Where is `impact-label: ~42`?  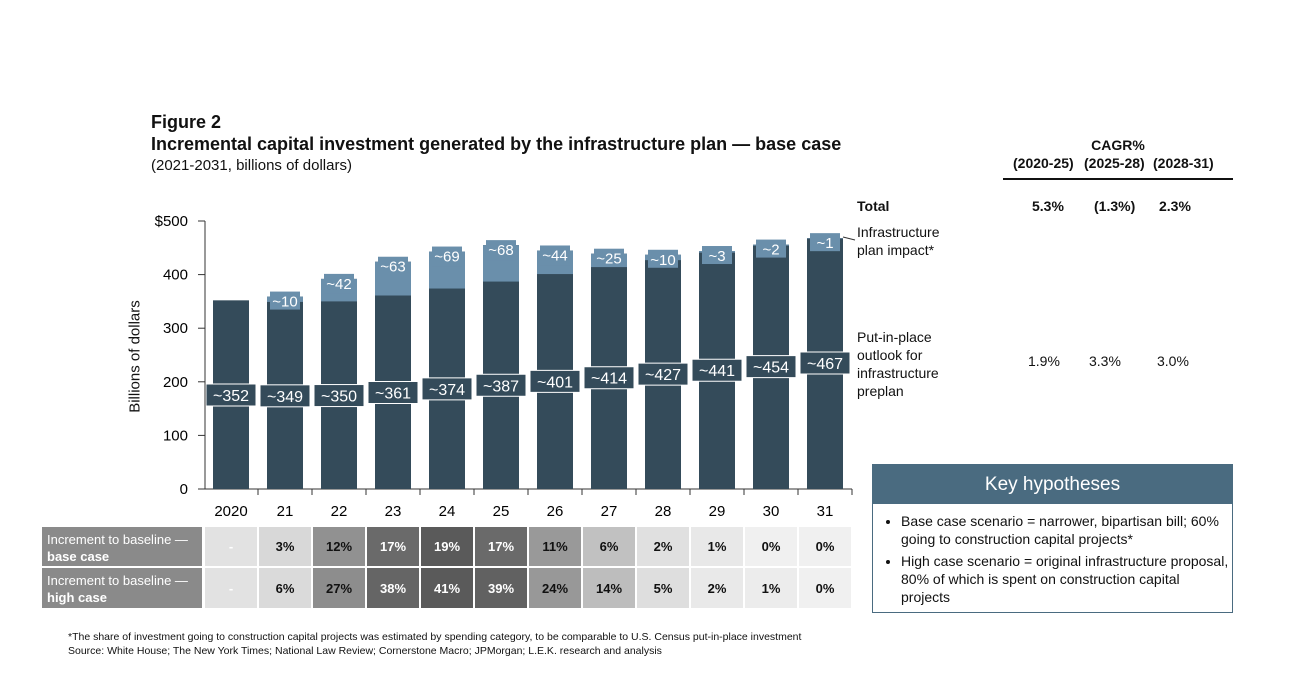
impact-label: ~42 is located at coordinates (338, 284).